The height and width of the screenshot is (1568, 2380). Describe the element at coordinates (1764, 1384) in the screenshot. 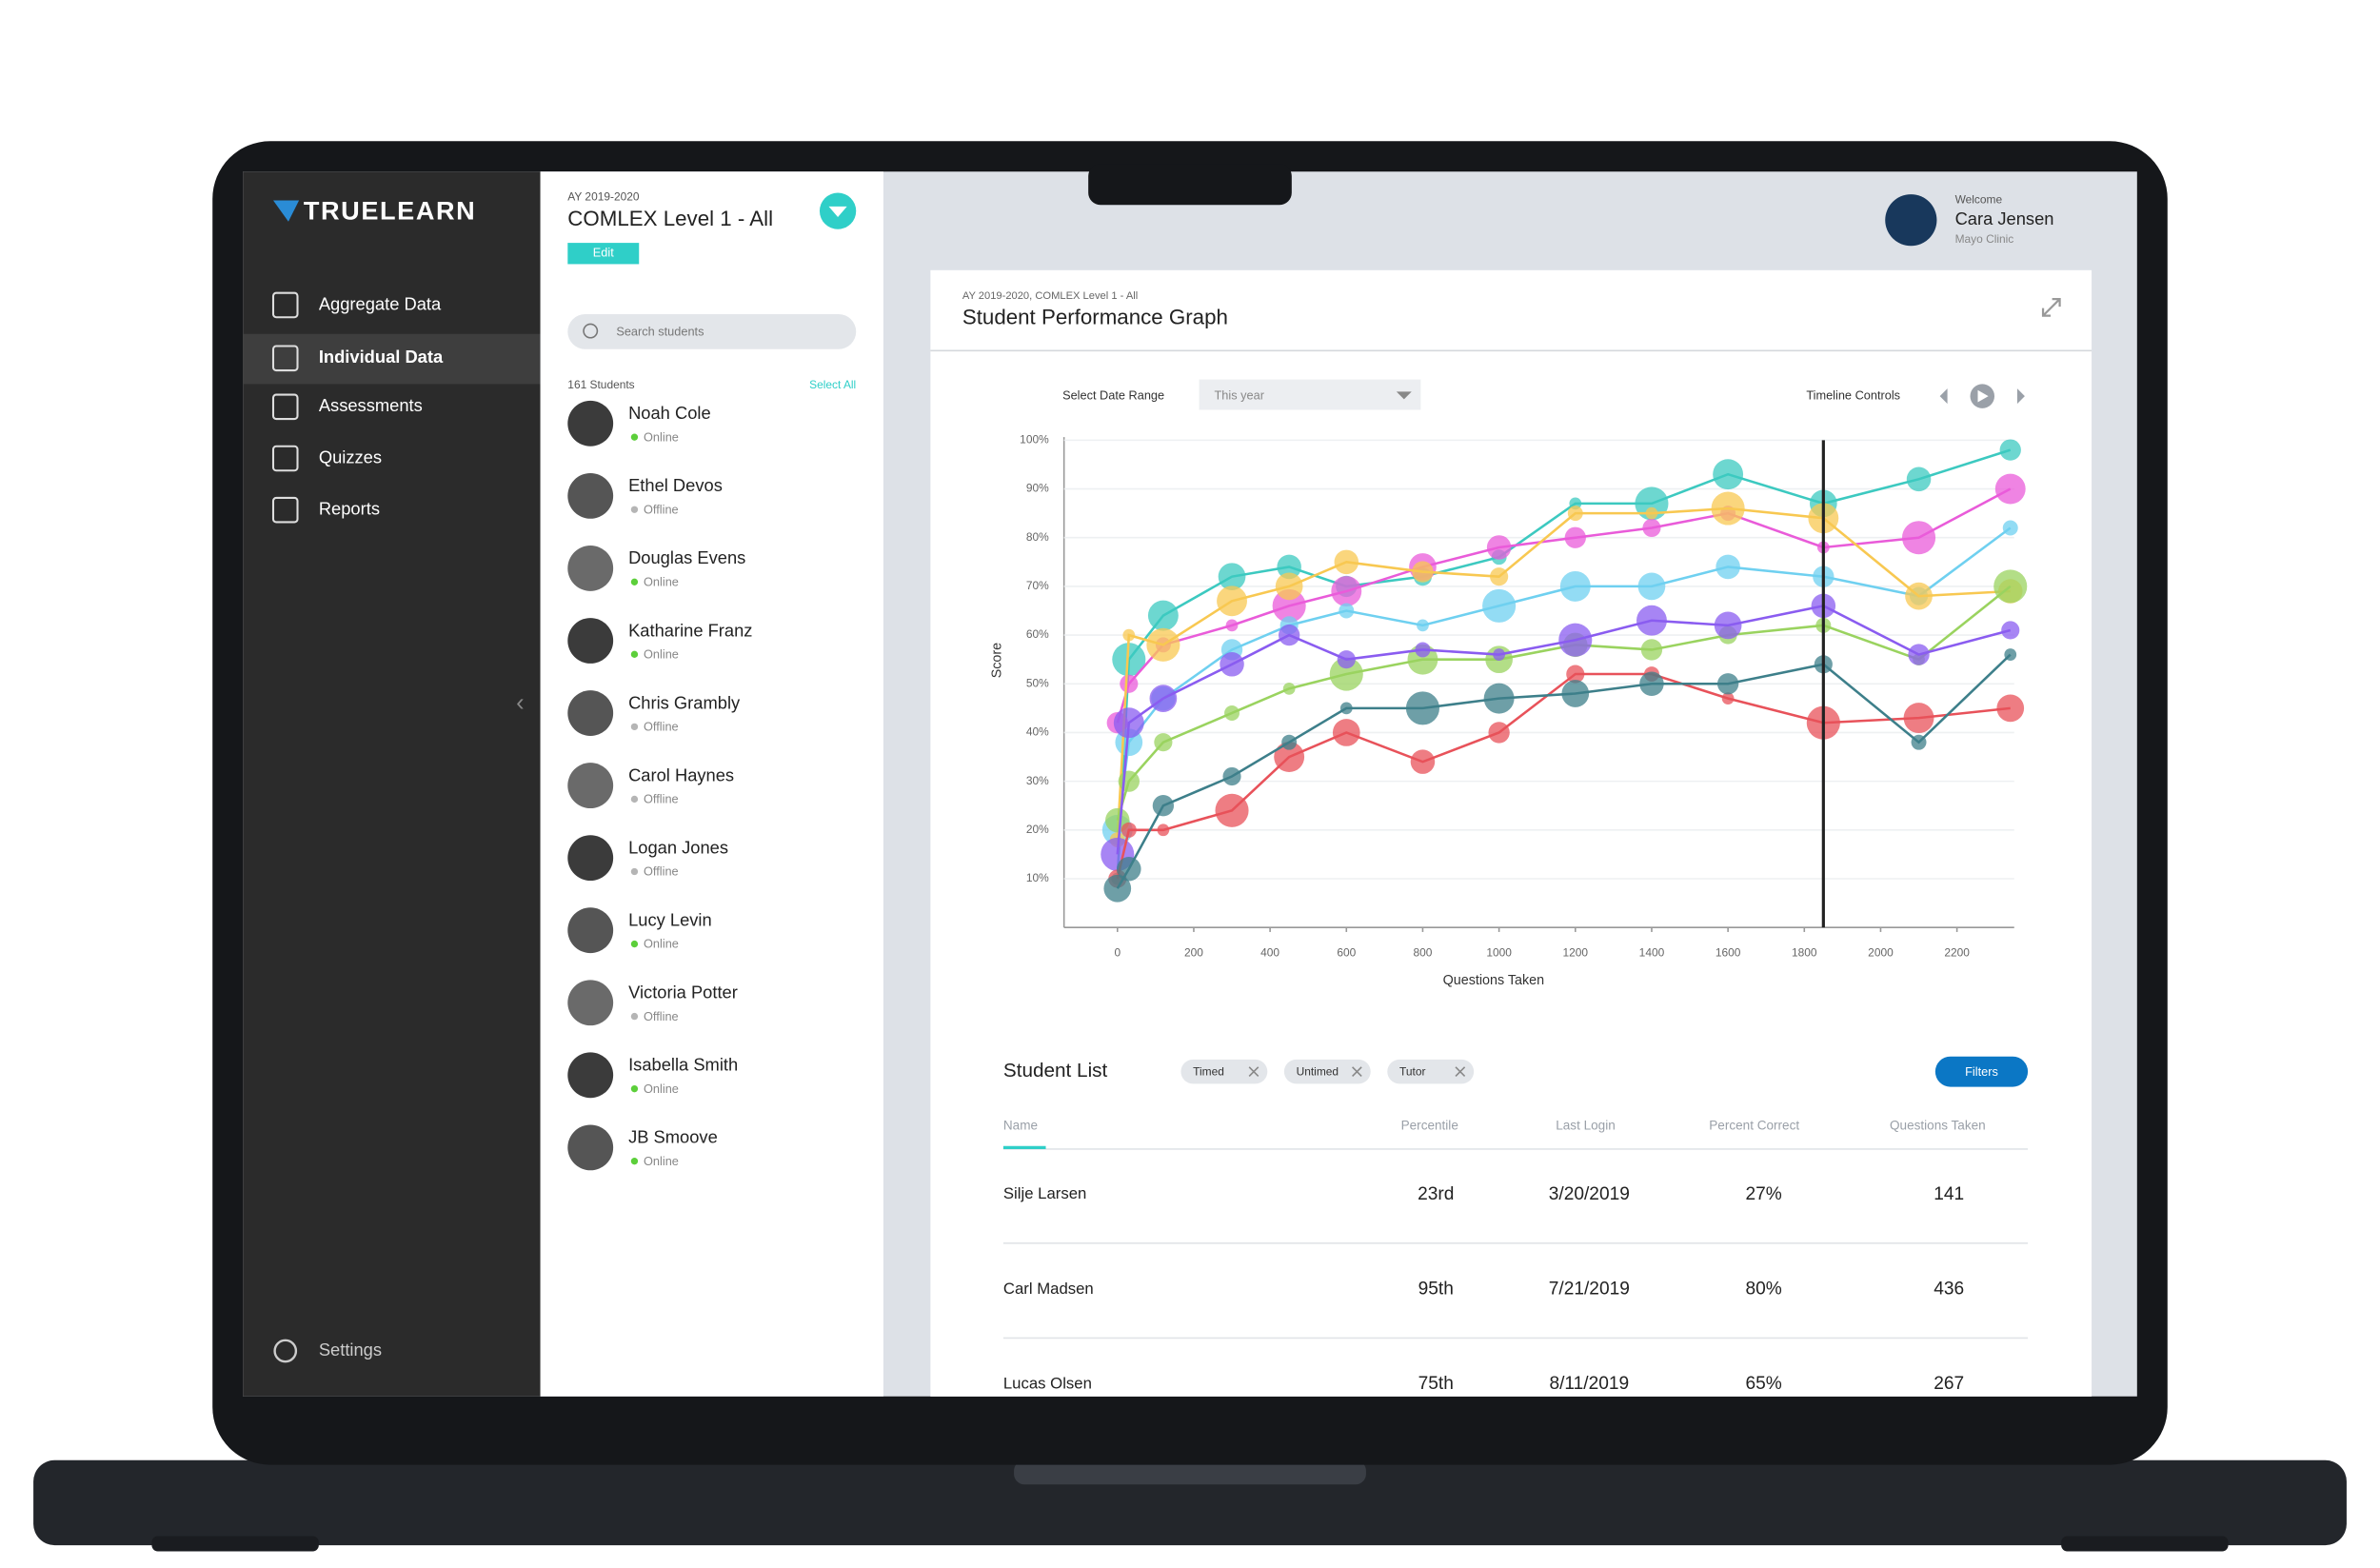

I see `table-cell: 65%` at that location.